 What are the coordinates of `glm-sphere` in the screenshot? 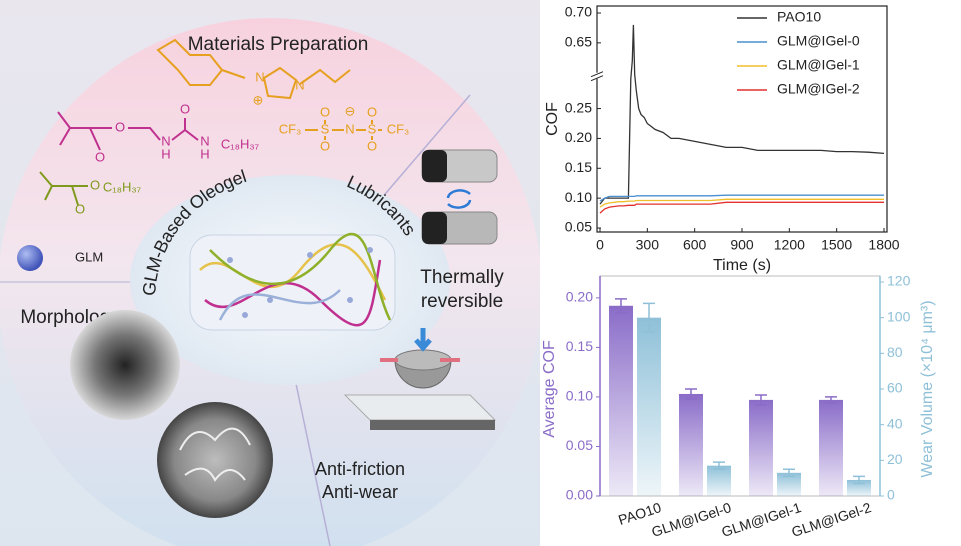 It's located at (30, 258).